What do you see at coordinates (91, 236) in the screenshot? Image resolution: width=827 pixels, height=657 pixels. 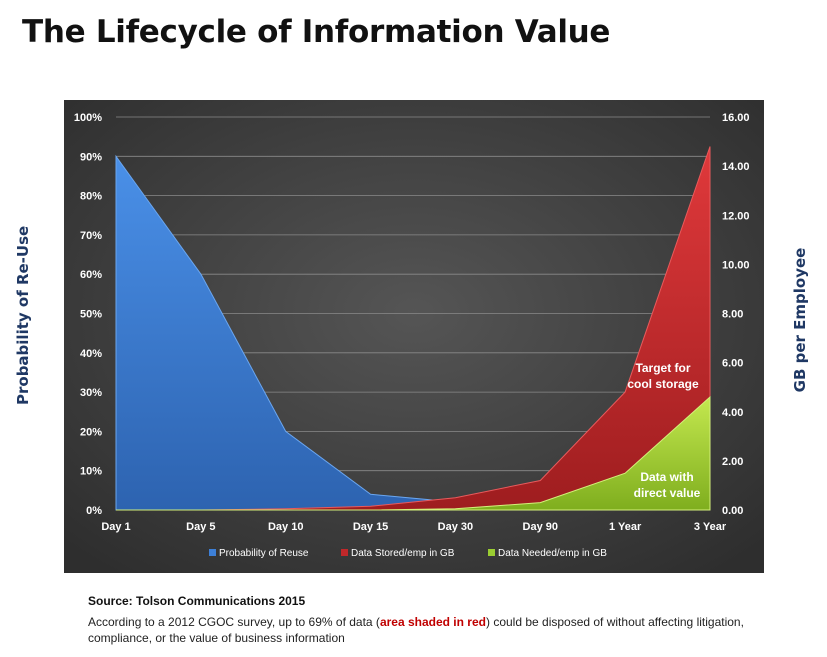 I see `y-left-tick-label: 70%` at bounding box center [91, 236].